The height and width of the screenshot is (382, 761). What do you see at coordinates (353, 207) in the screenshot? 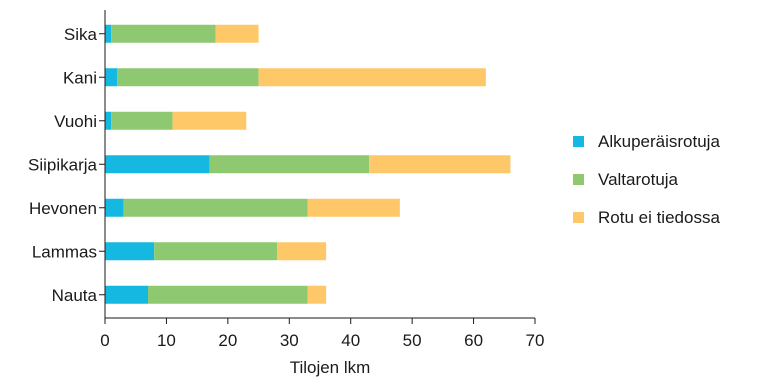
I see `bar-hevonen-rotu-ei-tiedossa` at bounding box center [353, 207].